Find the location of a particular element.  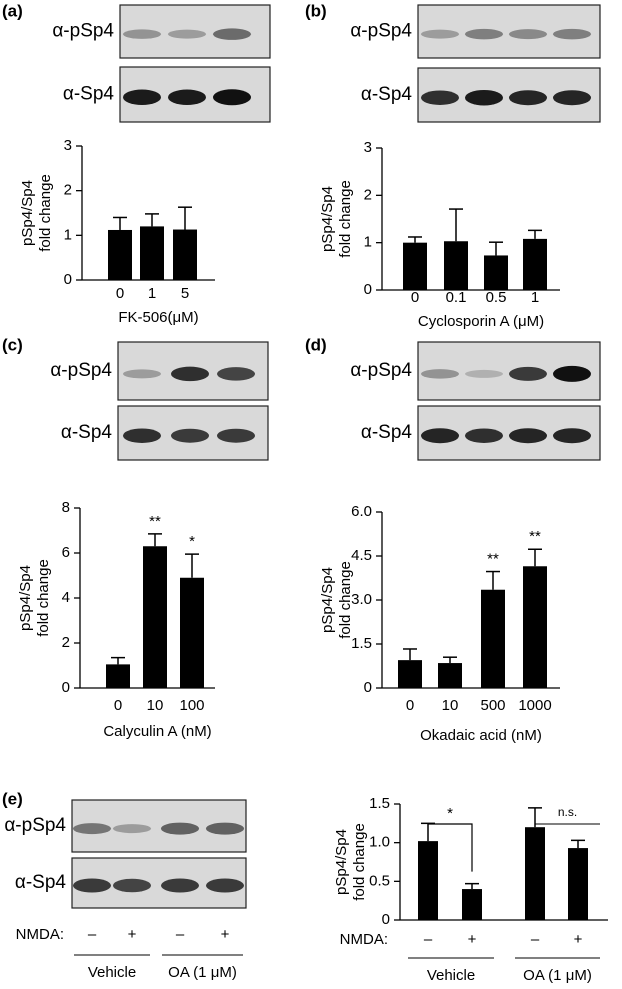

significance: ** is located at coordinates (493, 559).